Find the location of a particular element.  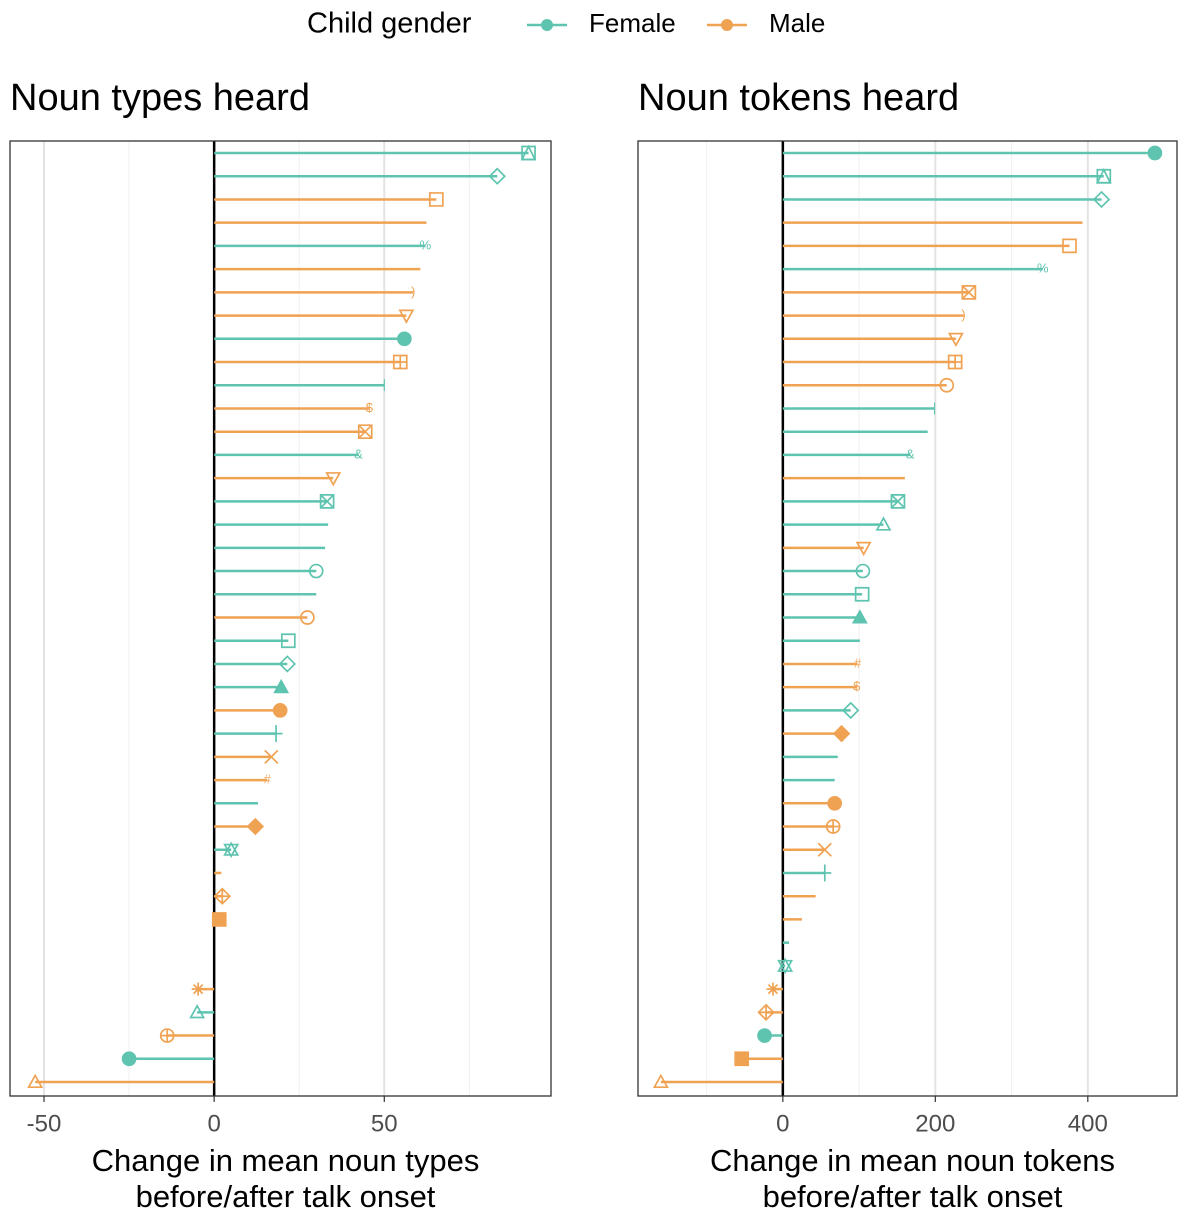

x-tick-label: 50 is located at coordinates (384, 1123).